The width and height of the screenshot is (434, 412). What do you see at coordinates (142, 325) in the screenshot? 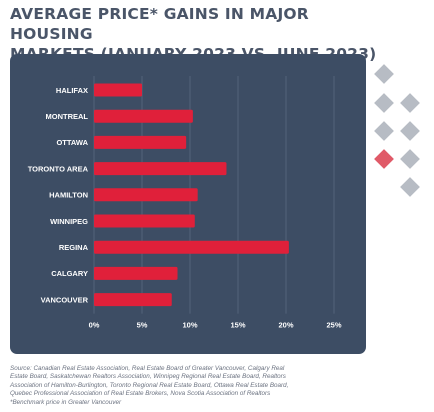
I see `x-tick-label: 5%` at bounding box center [142, 325].